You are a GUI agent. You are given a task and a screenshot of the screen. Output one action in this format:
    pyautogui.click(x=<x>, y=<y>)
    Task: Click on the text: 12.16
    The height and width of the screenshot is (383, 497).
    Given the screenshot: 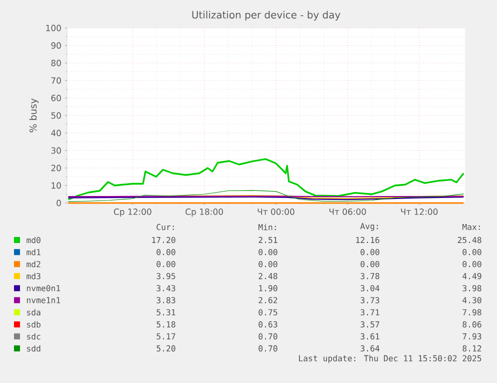 What is the action you would take?
    pyautogui.click(x=368, y=240)
    